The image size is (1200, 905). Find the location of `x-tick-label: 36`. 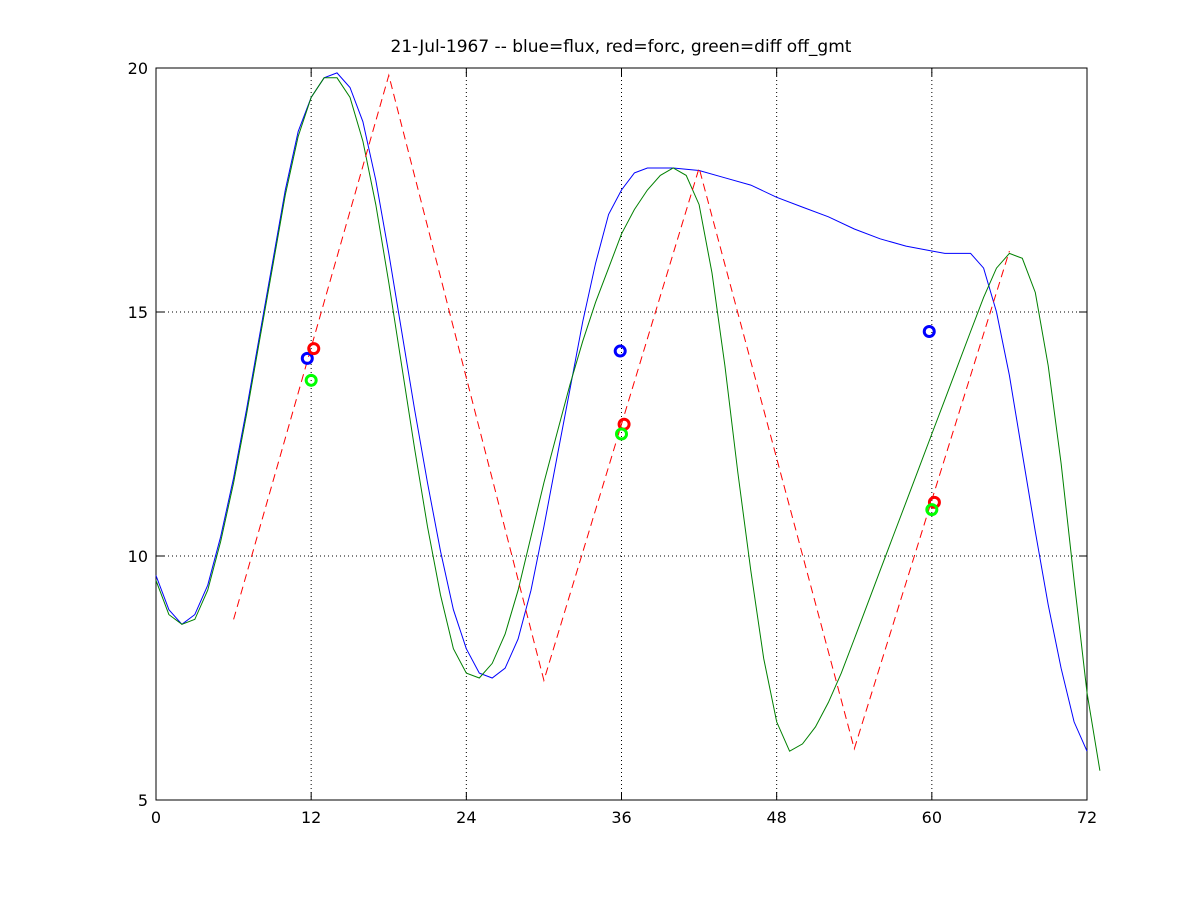

x-tick-label: 36 is located at coordinates (621, 817).